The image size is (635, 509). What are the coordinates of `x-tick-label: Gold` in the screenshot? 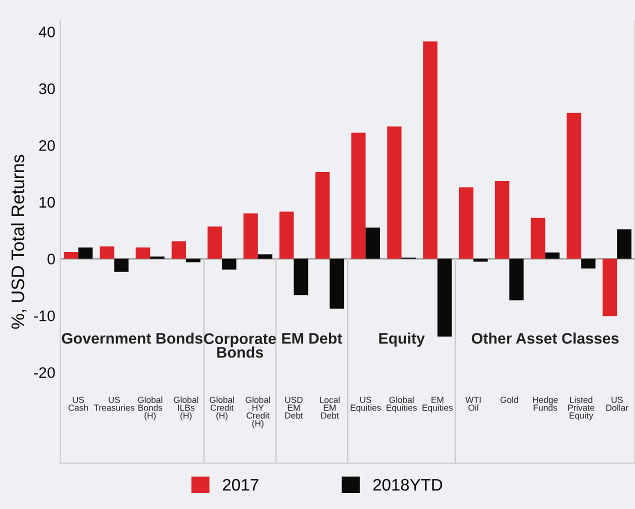 It's located at (509, 399).